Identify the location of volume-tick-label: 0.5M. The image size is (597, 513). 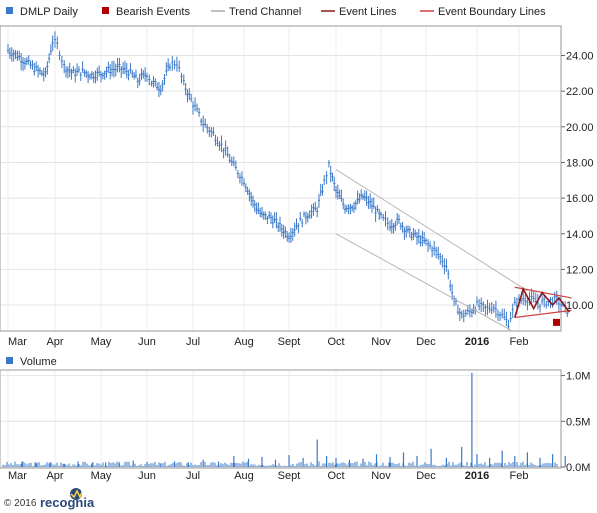
(578, 422).